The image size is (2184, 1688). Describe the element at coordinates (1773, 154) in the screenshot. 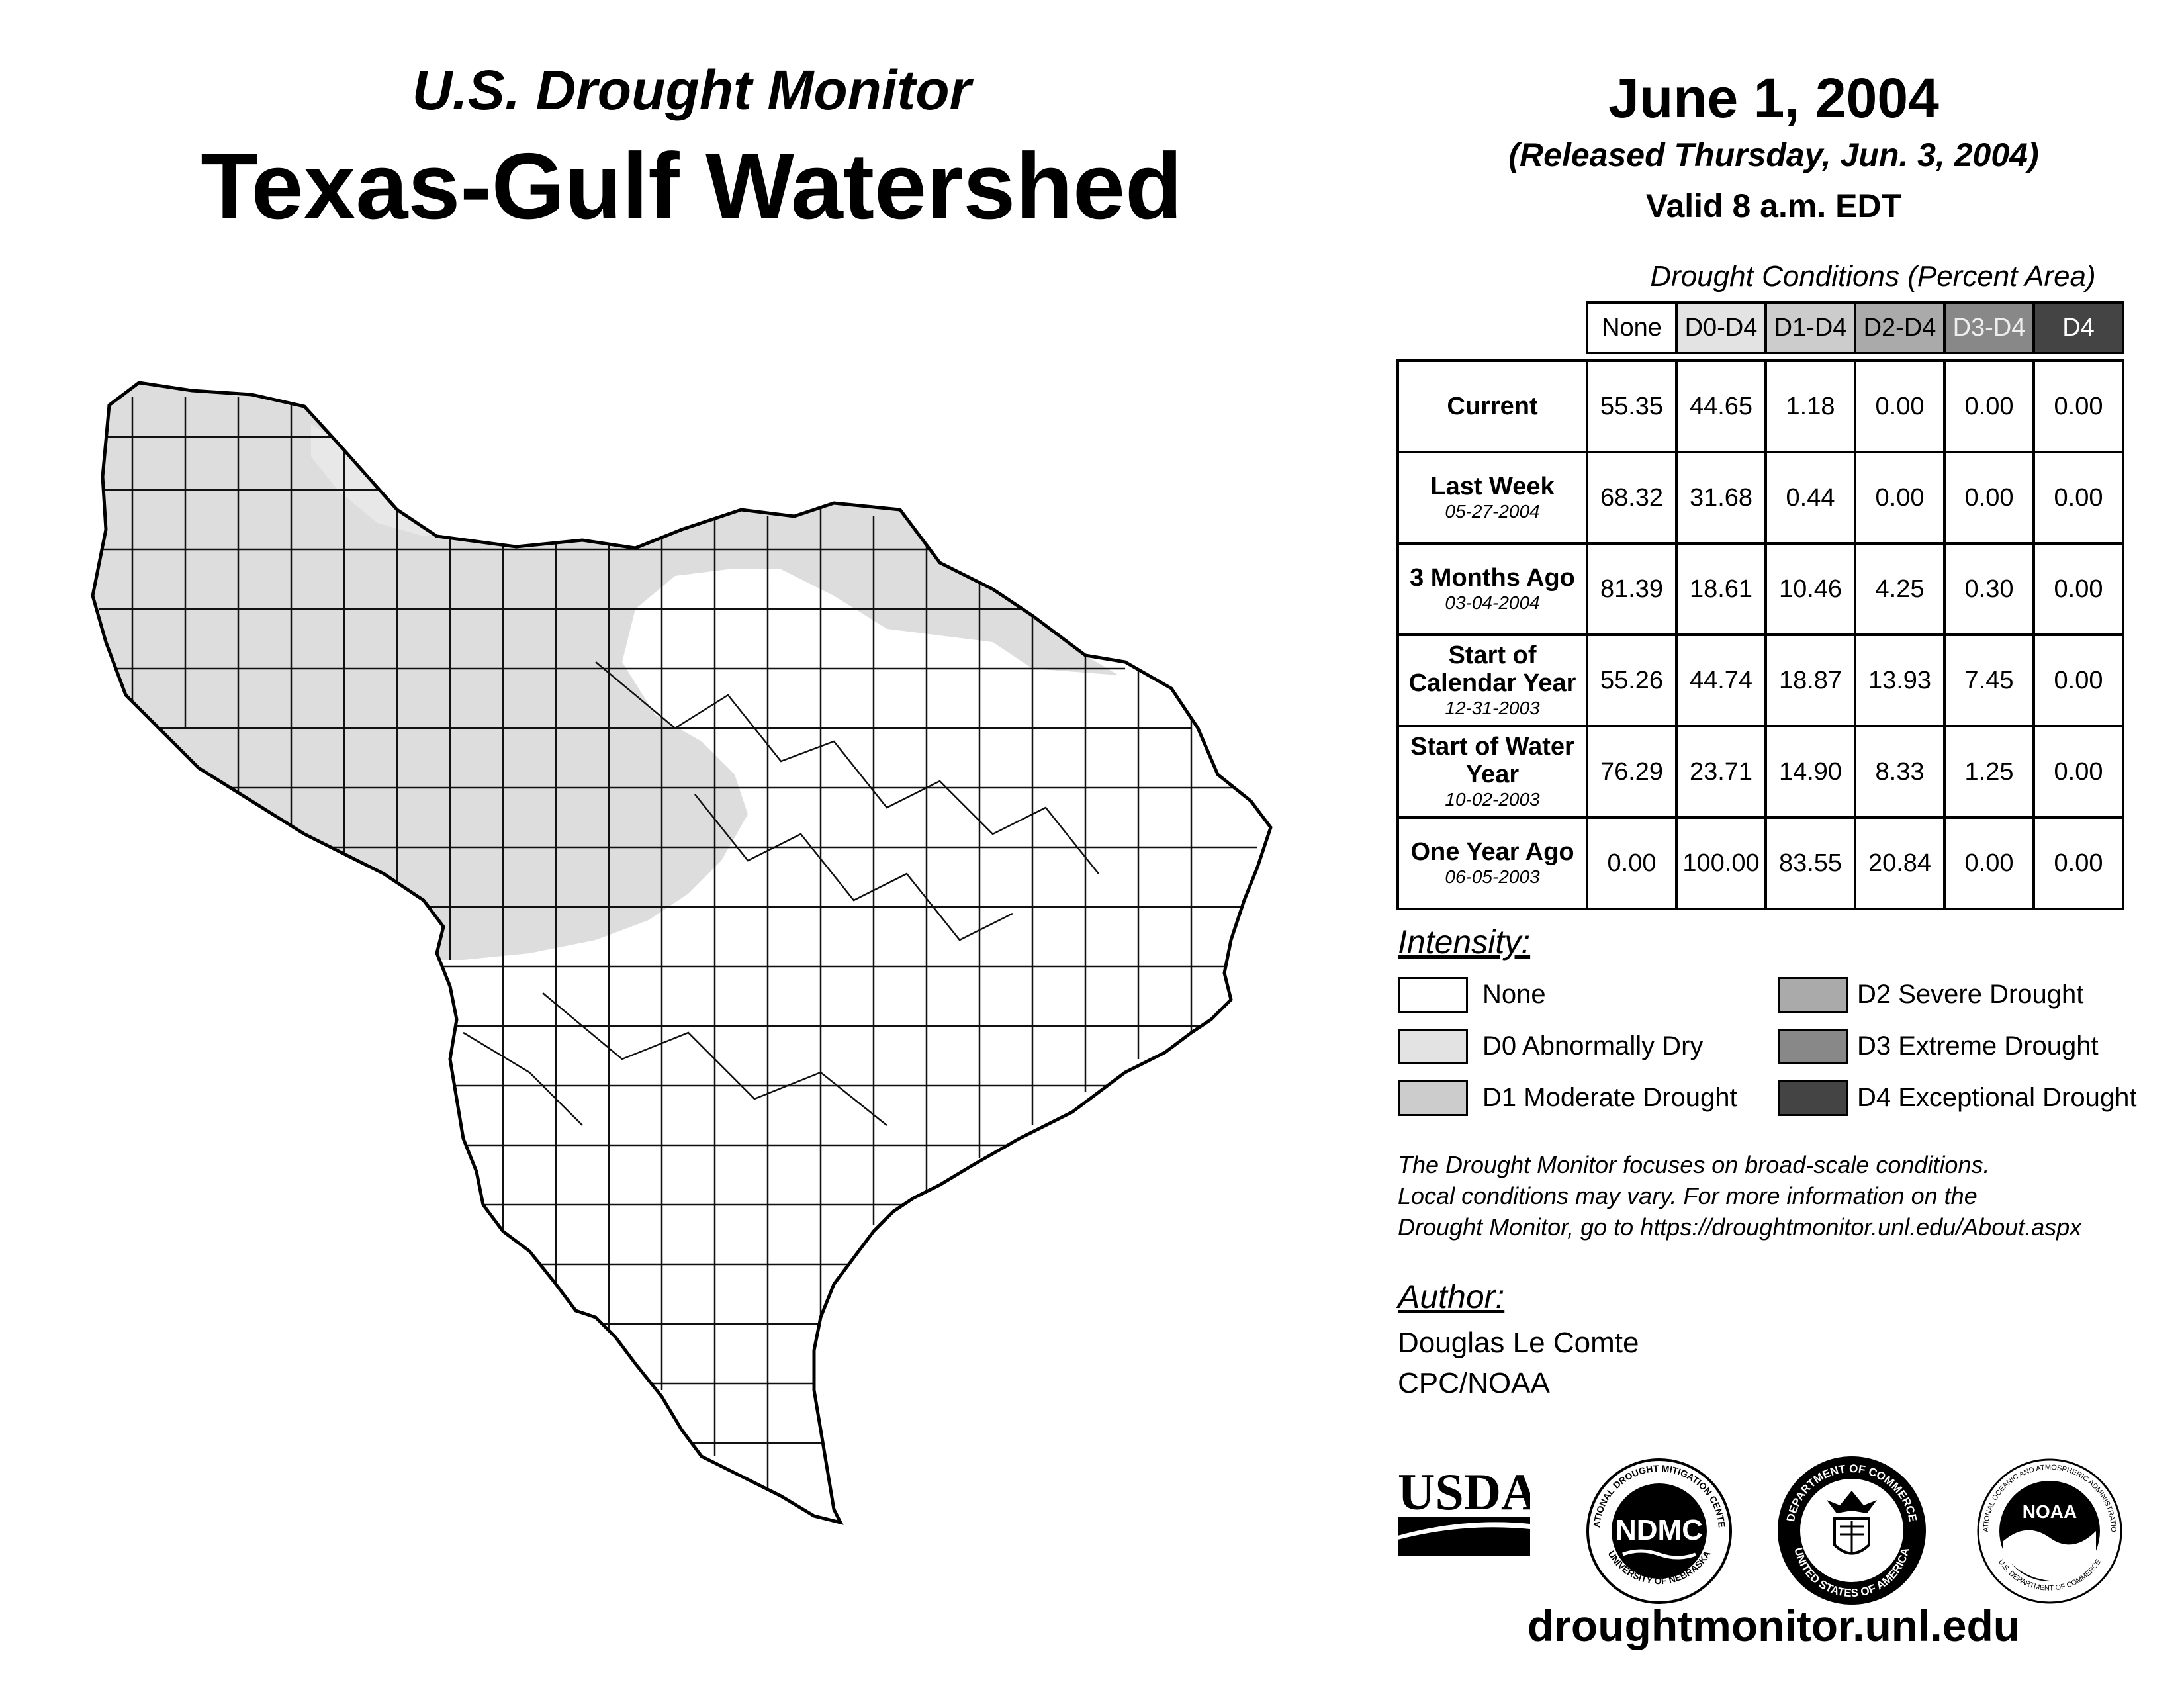

I see `release-date: (Released Thursday, Jun. 3, 2004)` at that location.